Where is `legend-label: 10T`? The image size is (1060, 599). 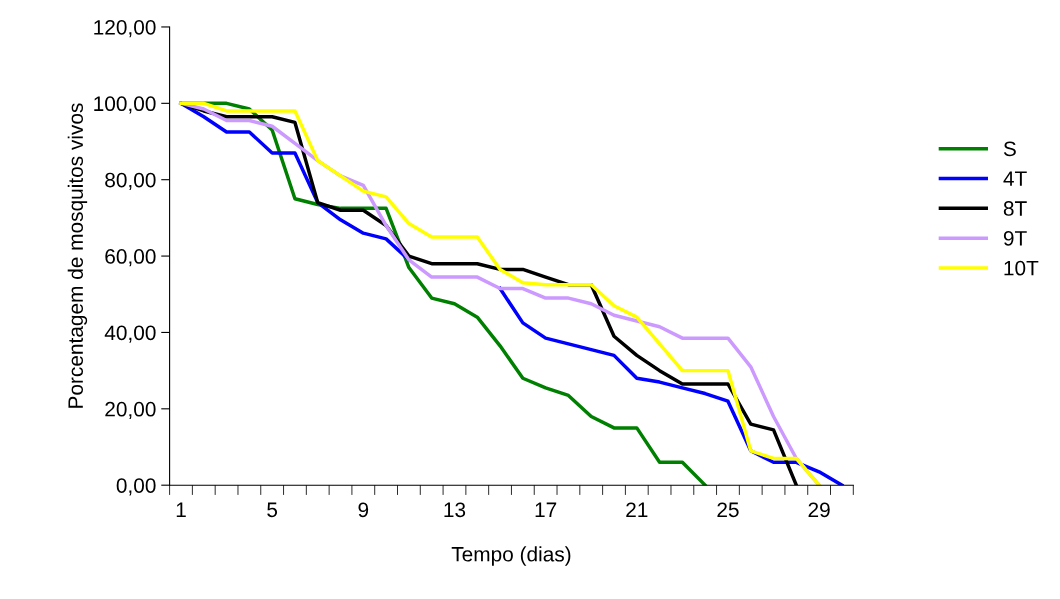
legend-label: 10T is located at coordinates (1021, 268).